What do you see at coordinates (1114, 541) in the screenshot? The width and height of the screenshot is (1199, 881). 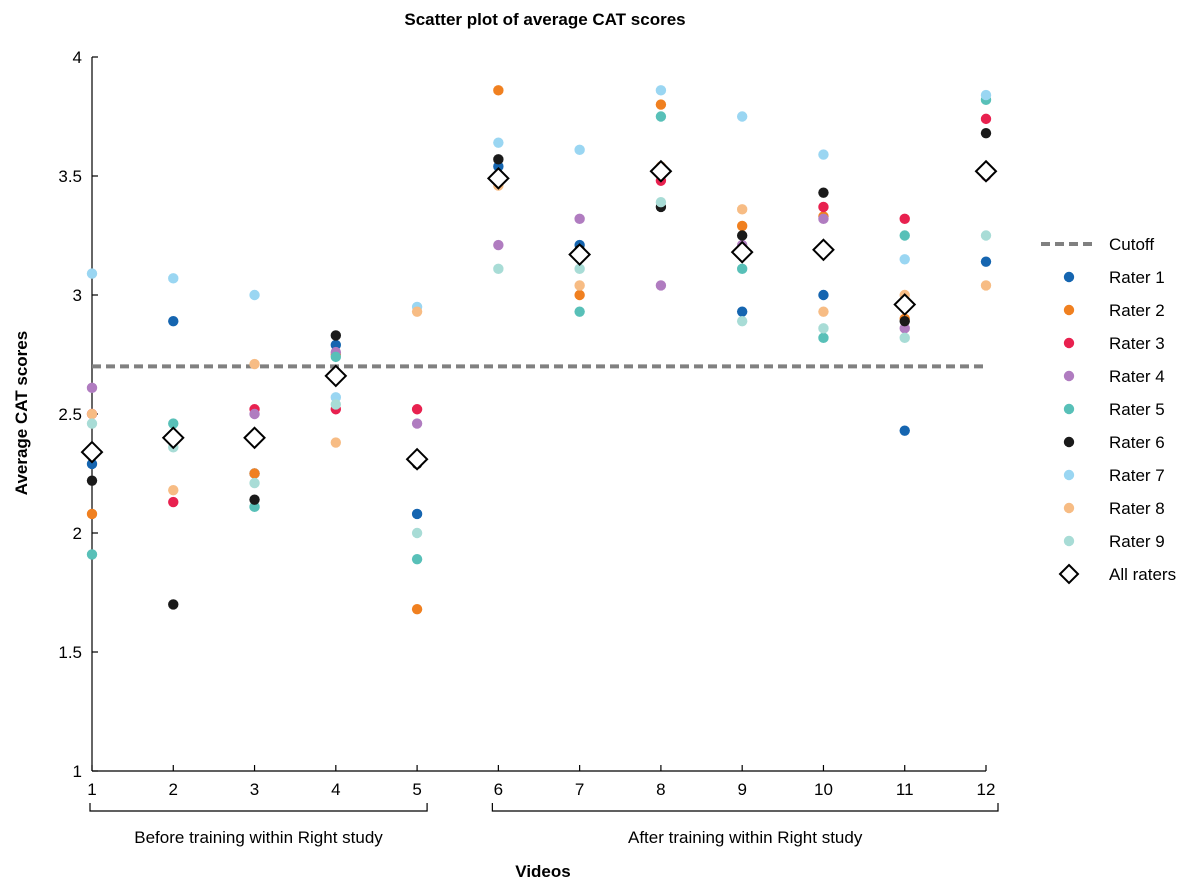 I see `legend-item: Rater 9` at bounding box center [1114, 541].